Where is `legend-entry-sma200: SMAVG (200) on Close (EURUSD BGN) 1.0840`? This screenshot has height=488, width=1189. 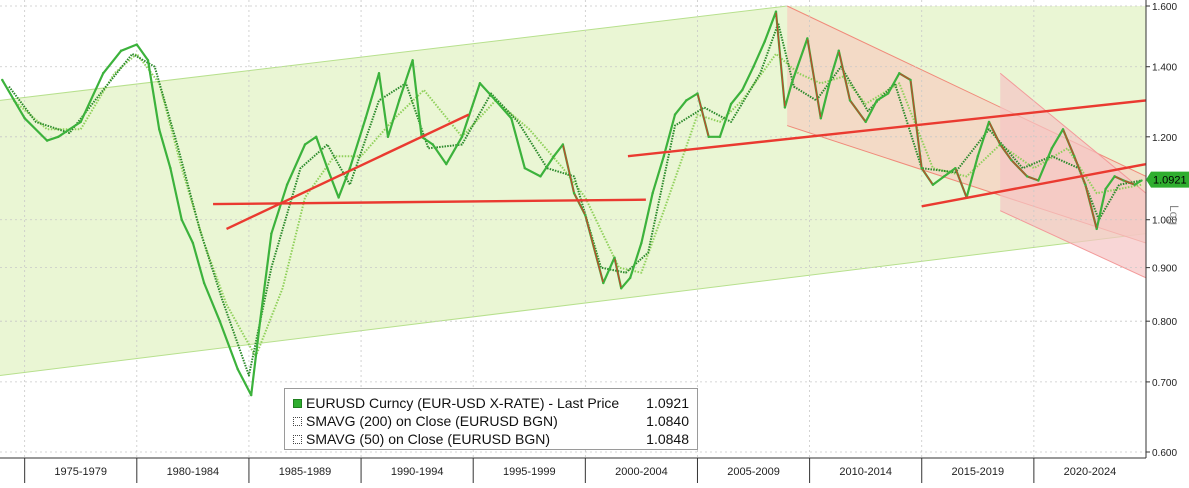 legend-entry-sma200: SMAVG (200) on Close (EURUSD BGN) 1.0840 is located at coordinates (491, 421).